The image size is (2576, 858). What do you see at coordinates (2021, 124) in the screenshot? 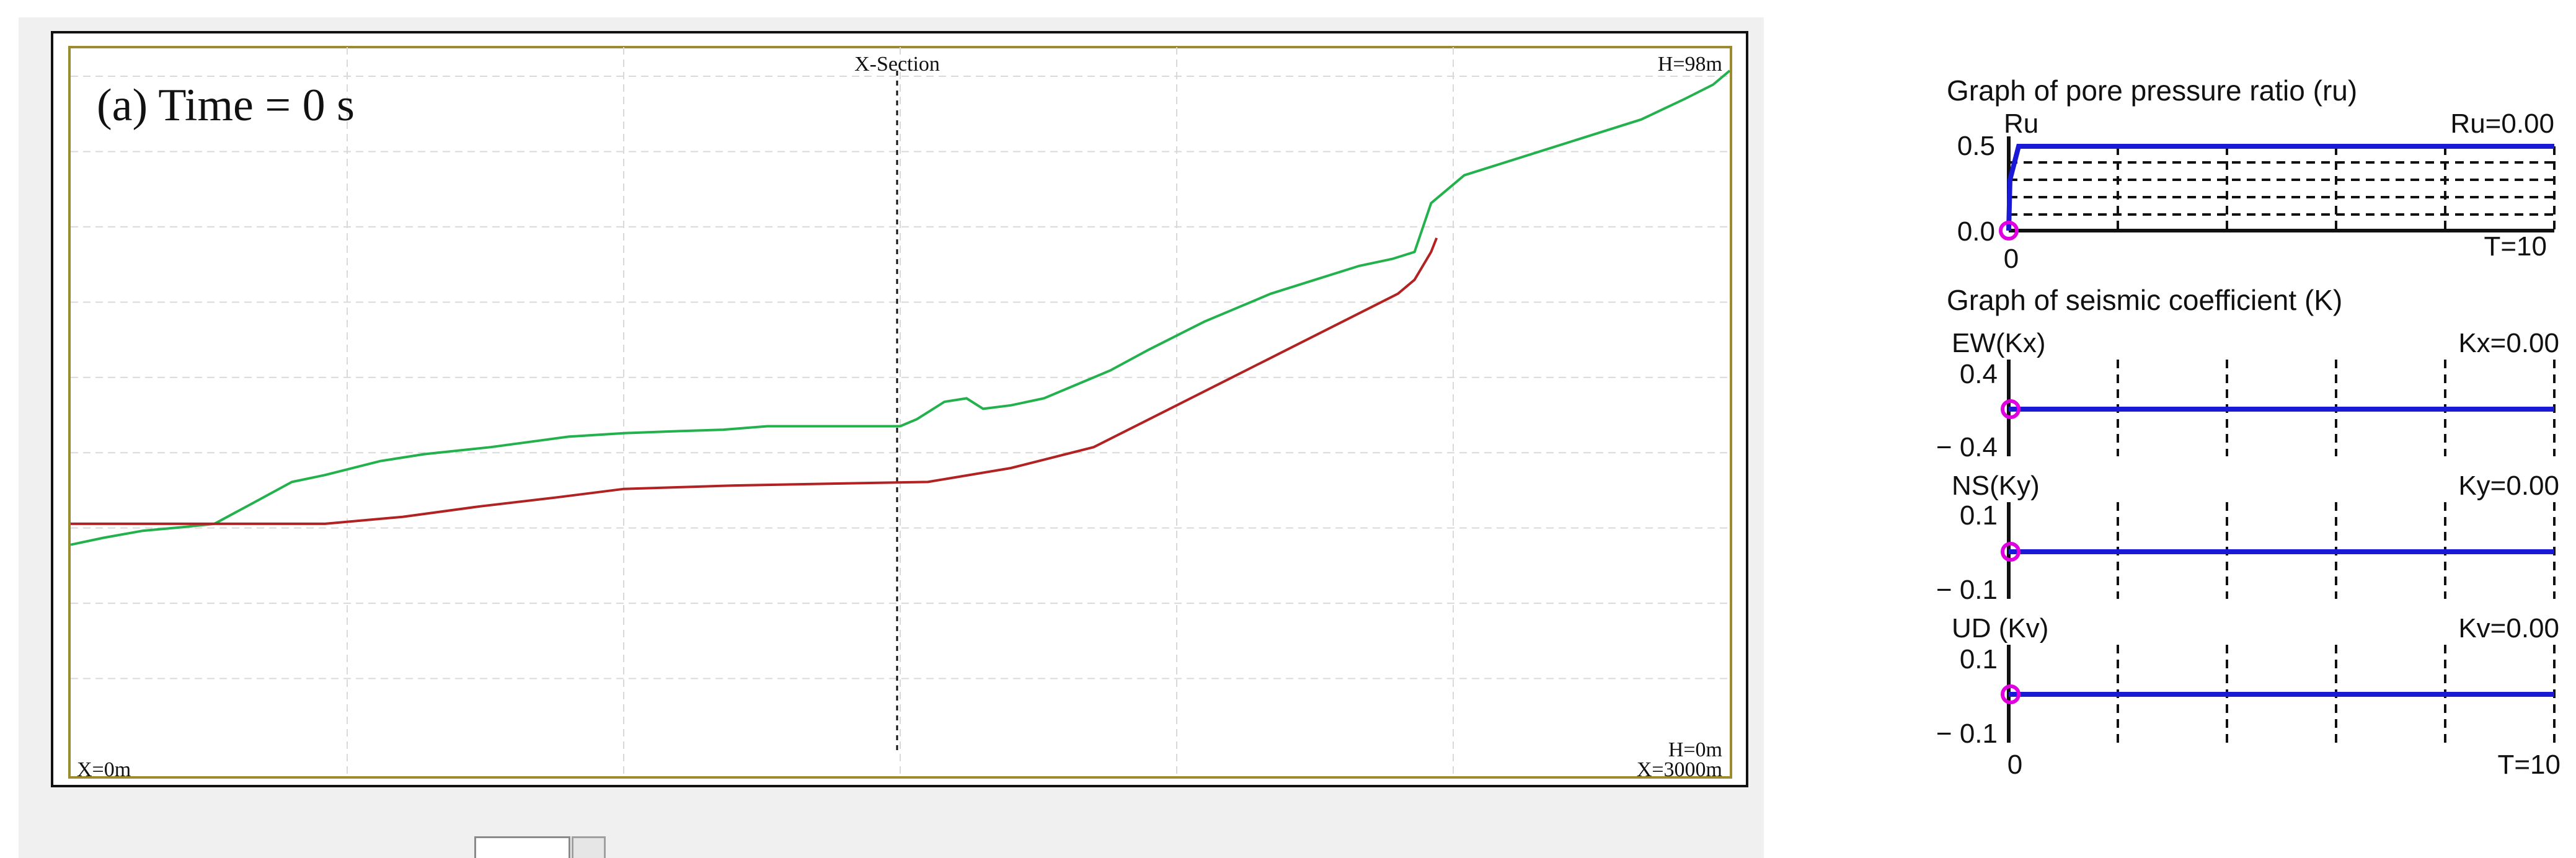
I see `ru-axis-label: Ru` at bounding box center [2021, 124].